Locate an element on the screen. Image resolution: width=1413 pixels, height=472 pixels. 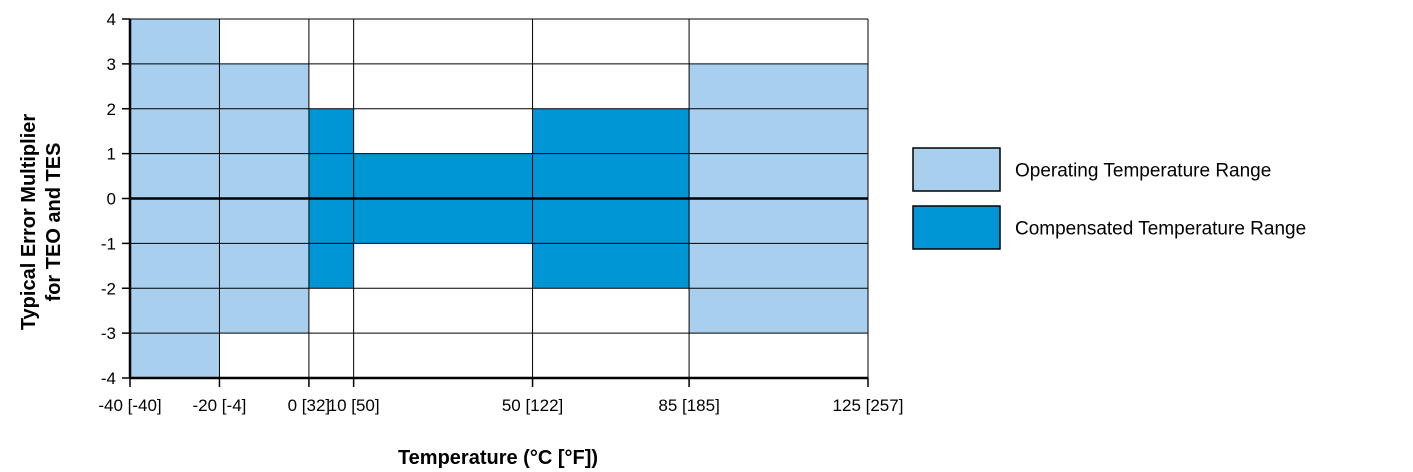
y-tick-label-8: -4 is located at coordinates (108, 378).